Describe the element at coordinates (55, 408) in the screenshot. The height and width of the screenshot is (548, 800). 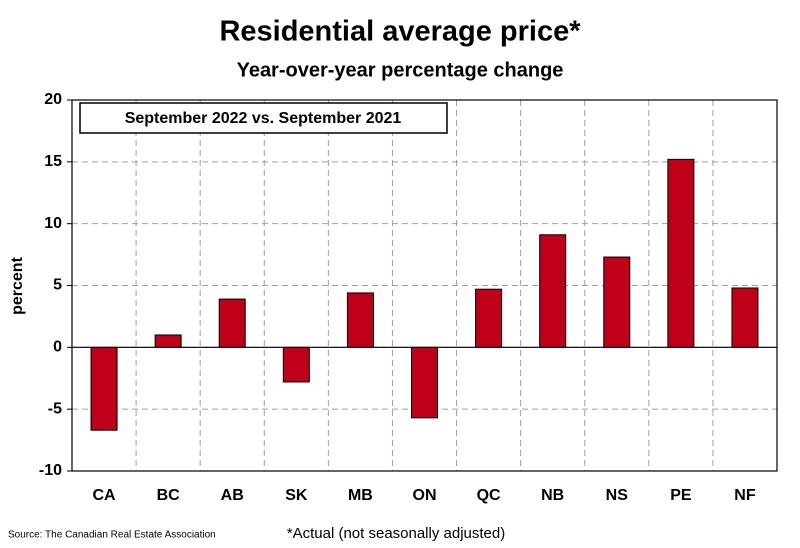
I see `y-tick-label: -5` at that location.